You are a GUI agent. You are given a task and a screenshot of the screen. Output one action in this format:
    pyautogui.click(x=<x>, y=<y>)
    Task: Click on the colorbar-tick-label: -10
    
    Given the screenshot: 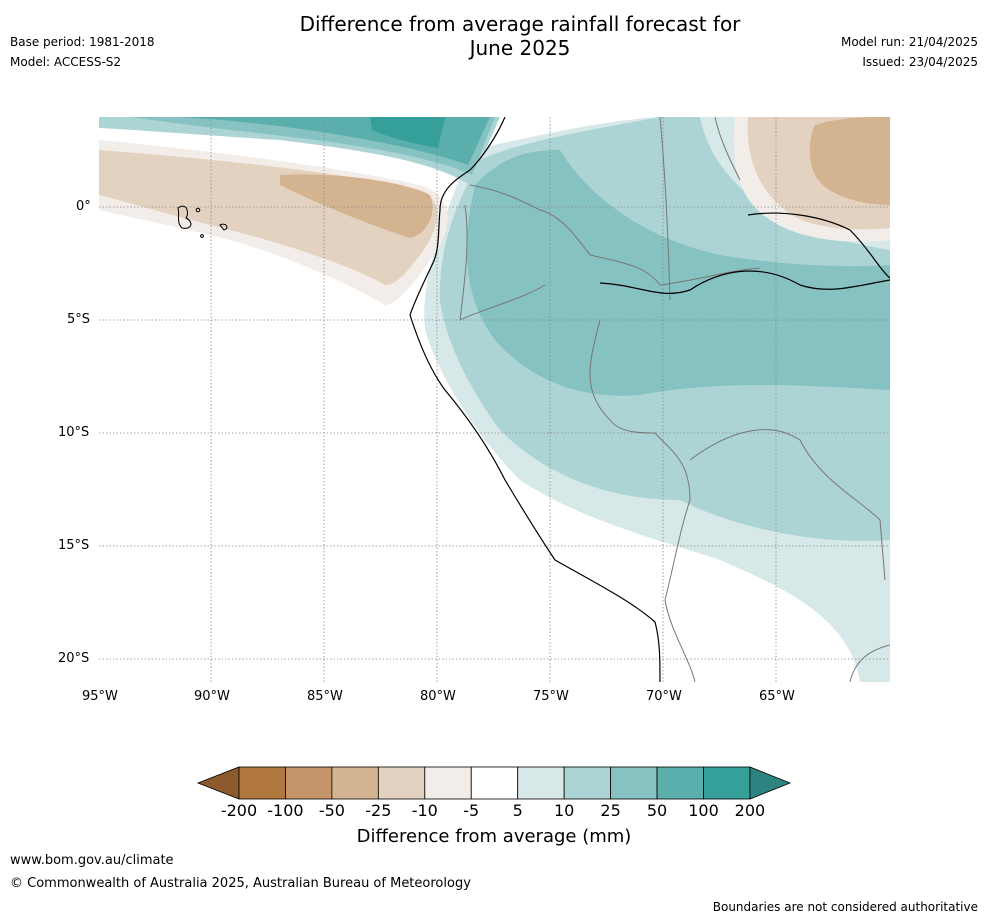 What is the action you would take?
    pyautogui.click(x=424, y=810)
    